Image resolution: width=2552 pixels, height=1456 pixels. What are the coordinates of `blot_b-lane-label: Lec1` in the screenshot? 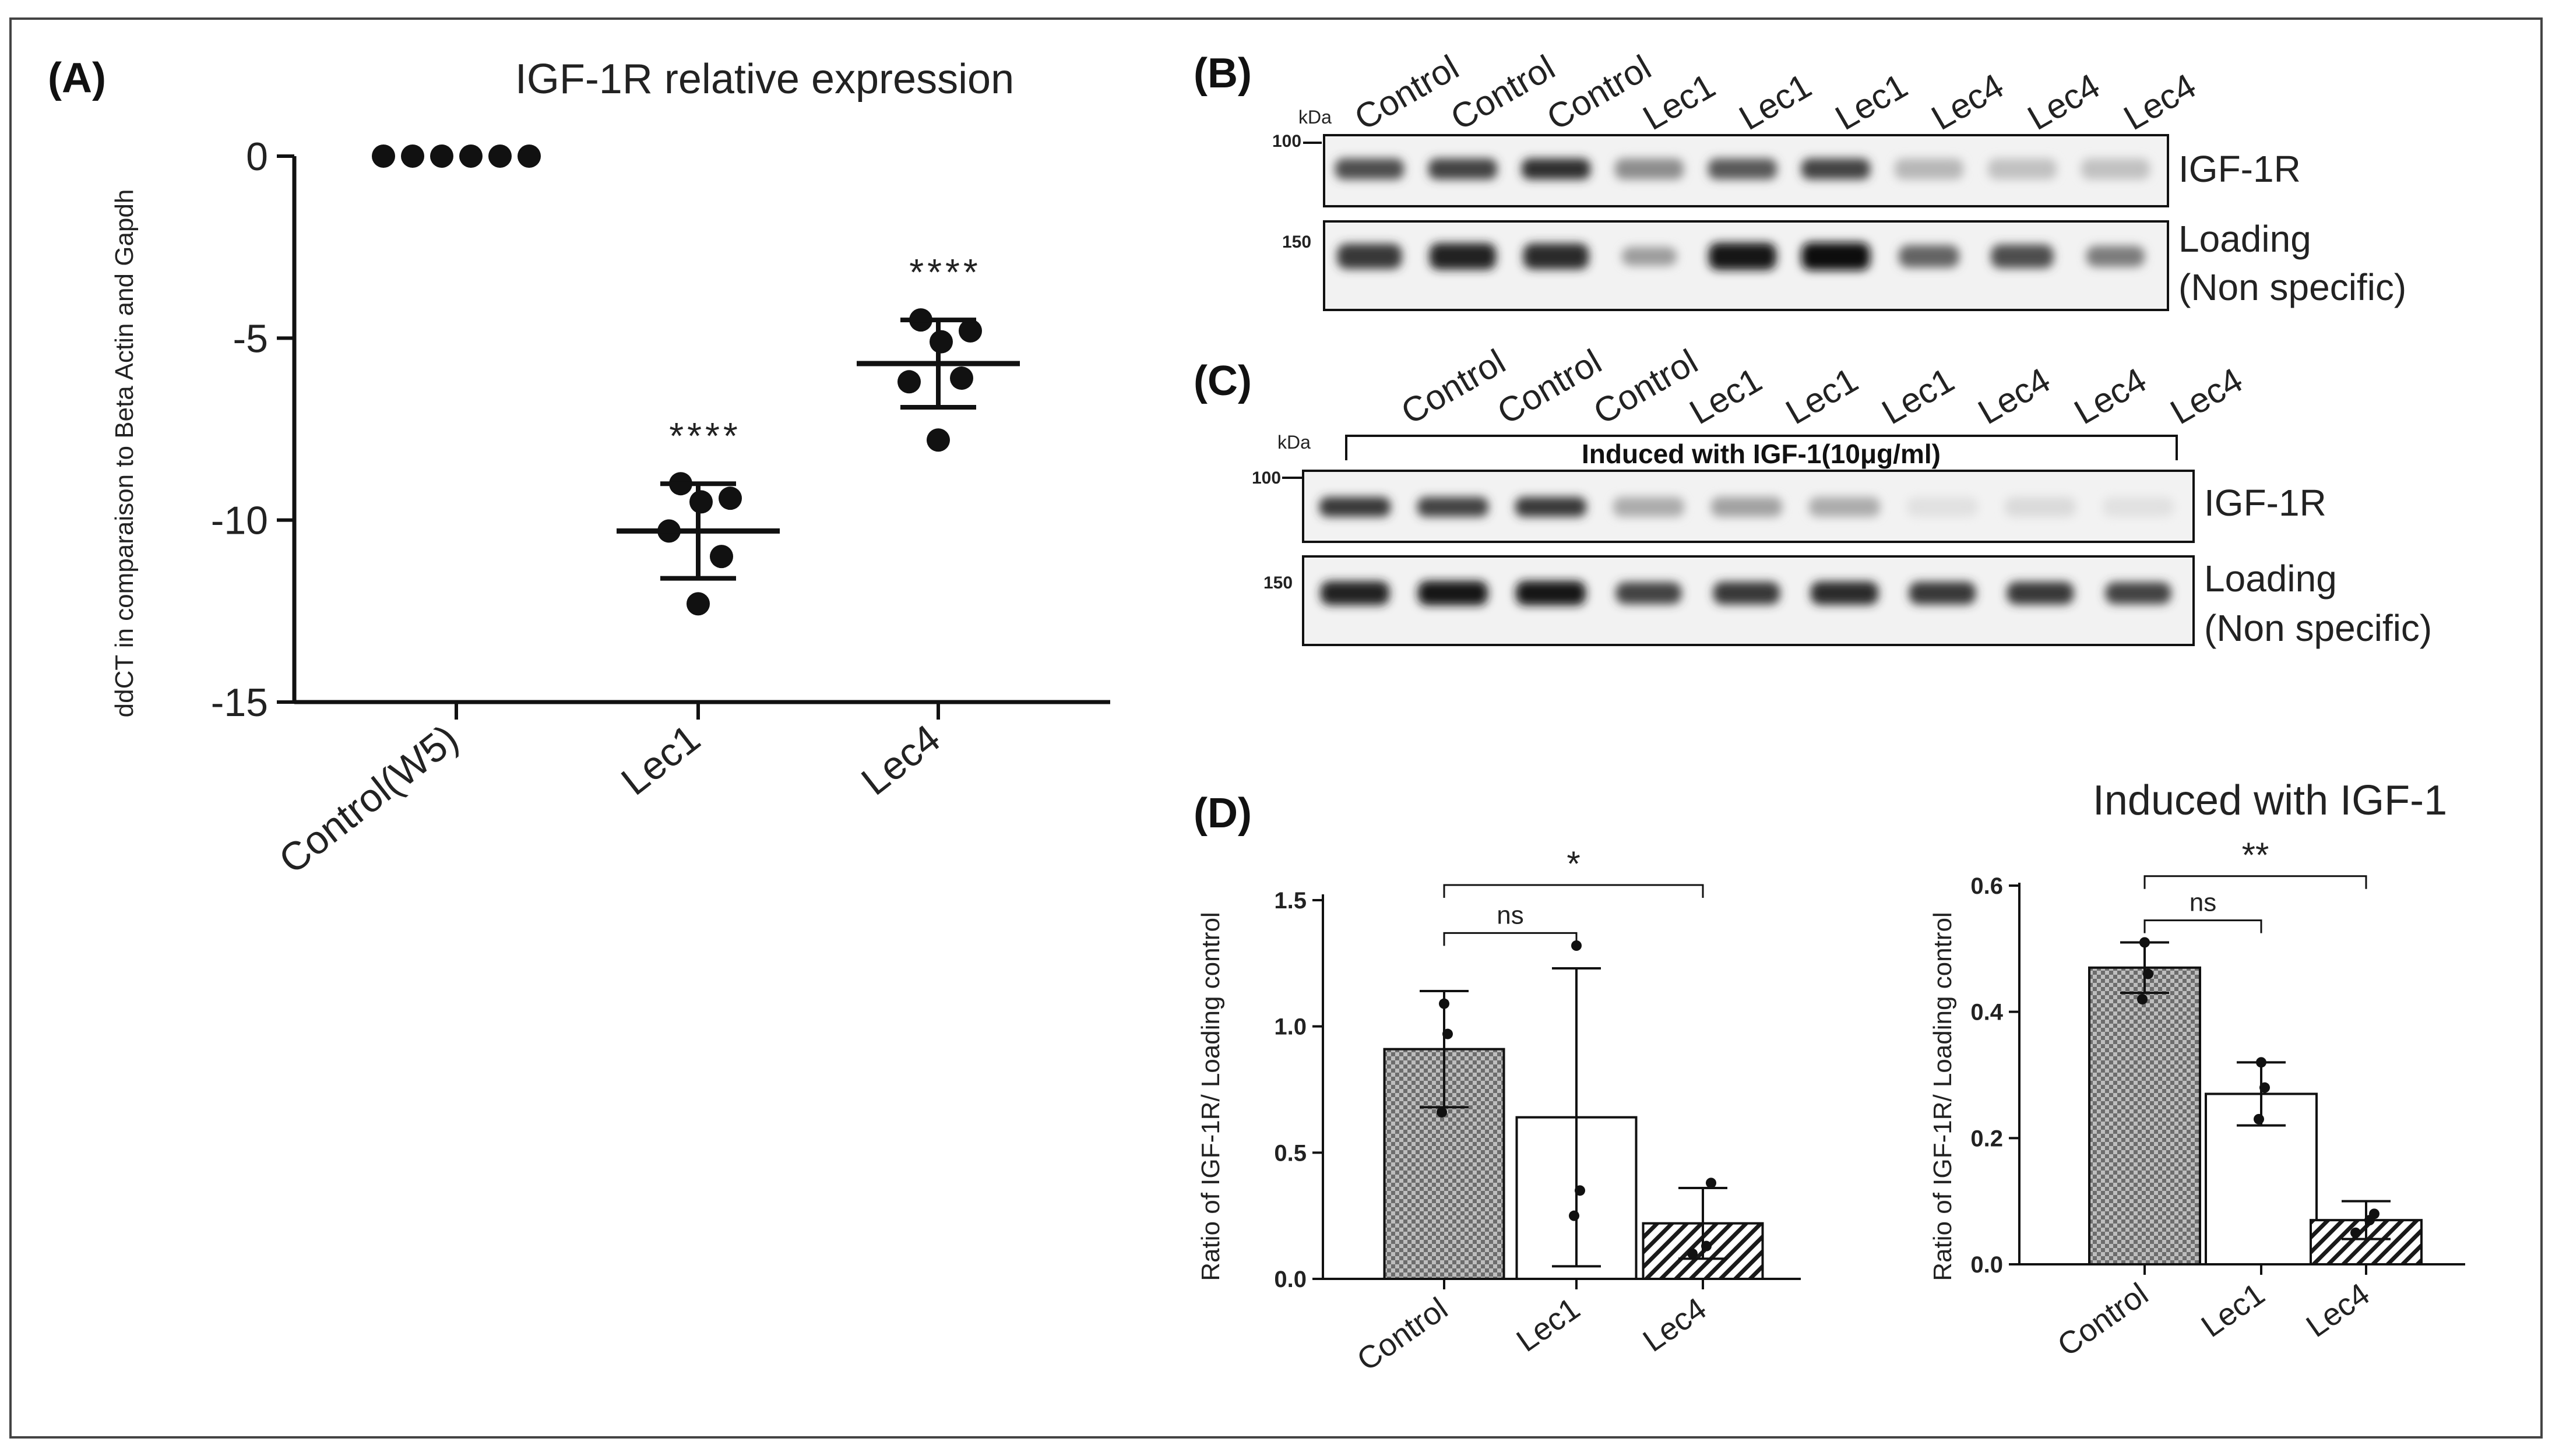 It's located at (1775, 102).